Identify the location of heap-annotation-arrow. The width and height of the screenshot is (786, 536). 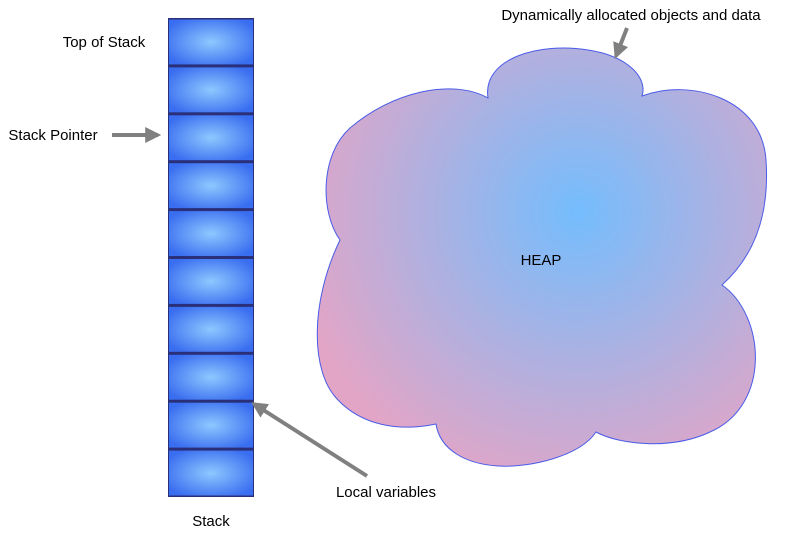
(621, 43).